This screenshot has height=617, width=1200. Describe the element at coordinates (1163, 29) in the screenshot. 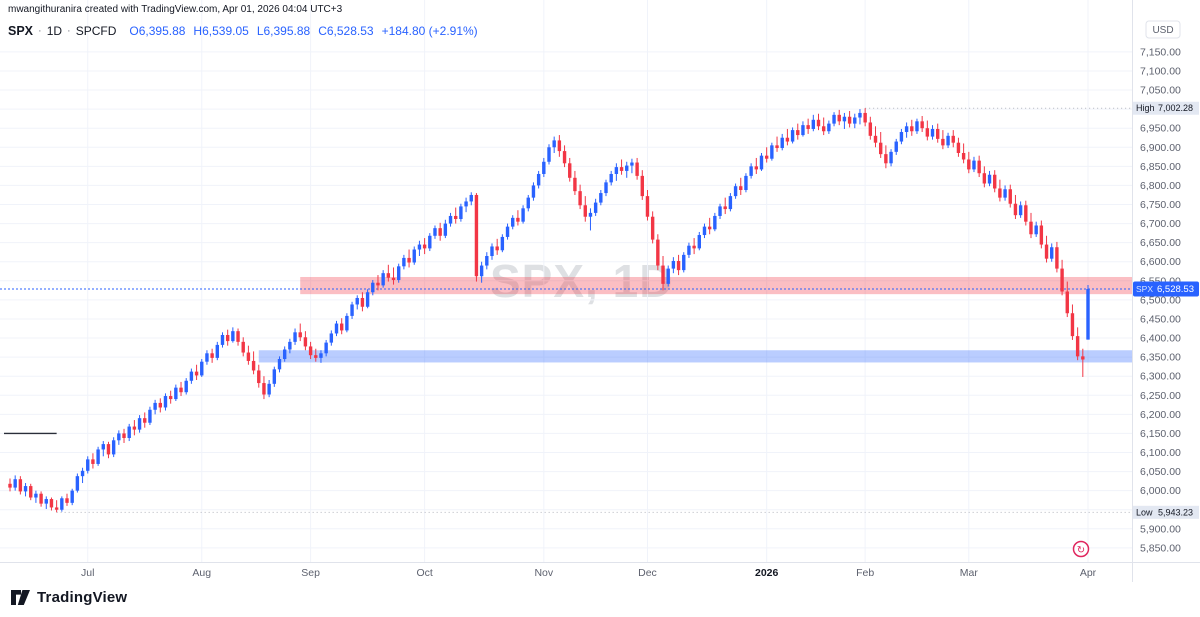

I see `currency-label: USD` at that location.